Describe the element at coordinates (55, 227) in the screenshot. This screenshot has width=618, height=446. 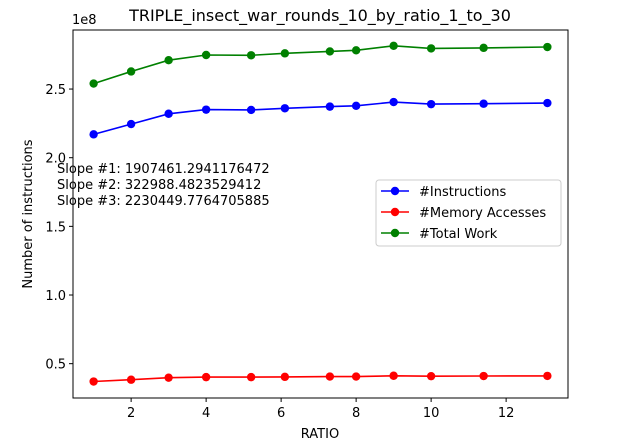
I see `y-tick-label: 1.5` at that location.